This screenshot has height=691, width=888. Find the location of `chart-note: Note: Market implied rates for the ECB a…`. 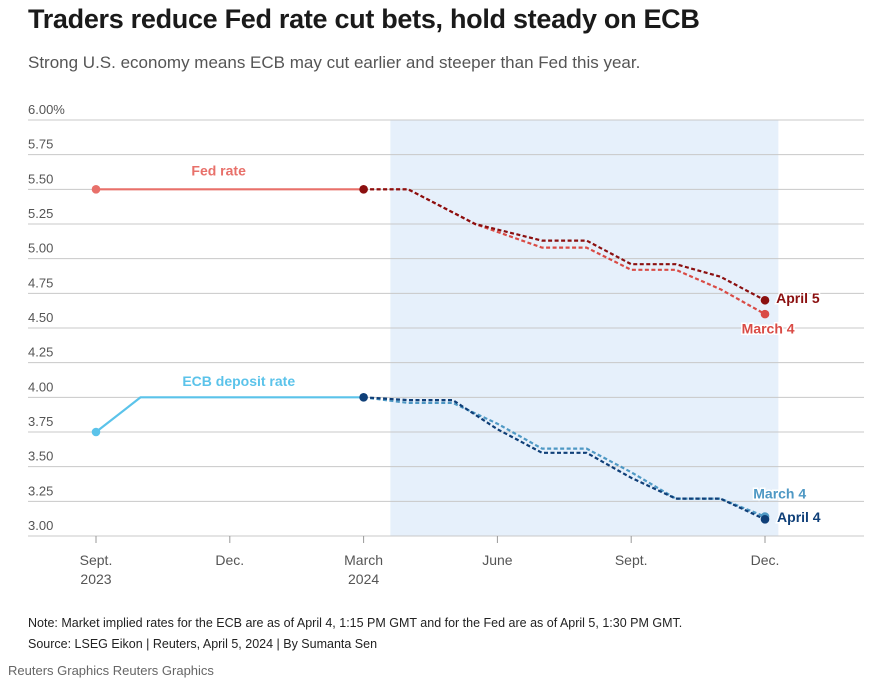

chart-note: Note: Market implied rates for the ECB a… is located at coordinates (355, 623).